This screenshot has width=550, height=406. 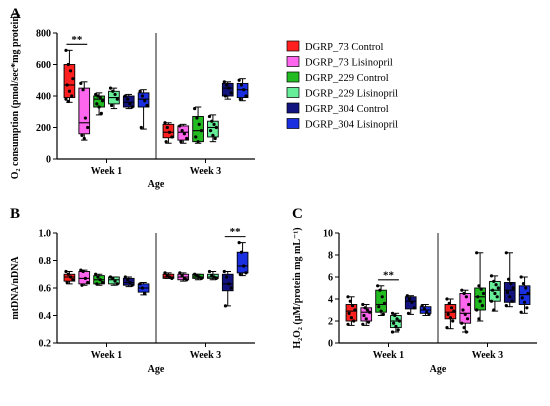 What do you see at coordinates (335, 46) in the screenshot?
I see `legend-item: DGRP_73 Control` at bounding box center [335, 46].